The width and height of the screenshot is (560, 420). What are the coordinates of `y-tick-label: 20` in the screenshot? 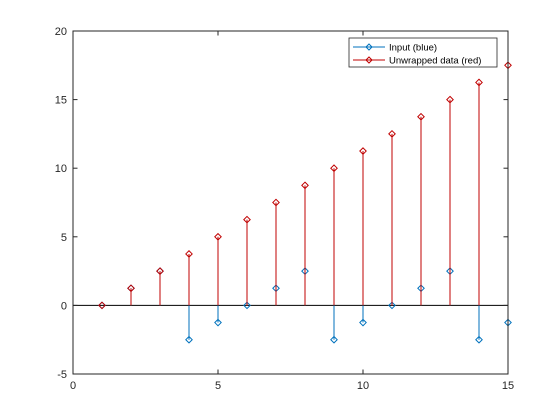 It's located at (61, 32).